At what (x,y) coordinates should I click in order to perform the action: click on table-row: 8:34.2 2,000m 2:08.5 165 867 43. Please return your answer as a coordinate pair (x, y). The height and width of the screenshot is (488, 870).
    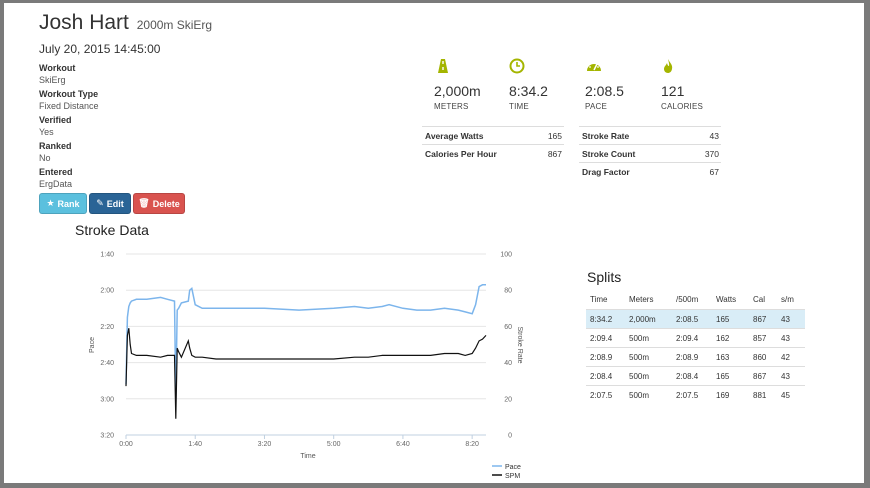
    Looking at the image, I should click on (695, 319).